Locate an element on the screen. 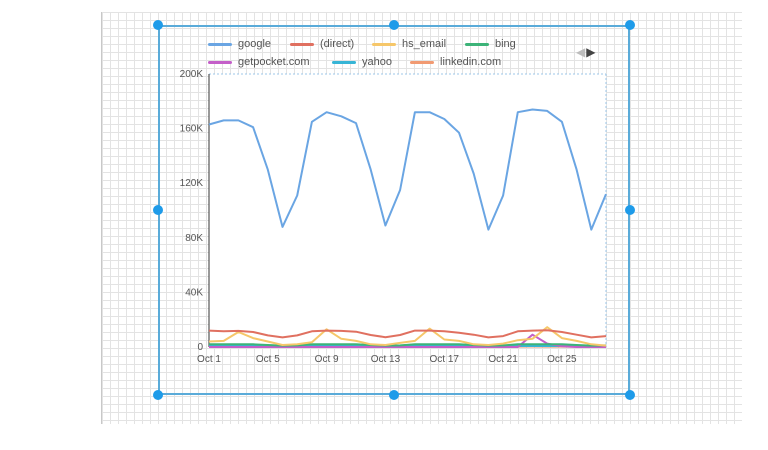 Image resolution: width=768 pixels, height=450 pixels. y-tick-label: 120K is located at coordinates (192, 183).